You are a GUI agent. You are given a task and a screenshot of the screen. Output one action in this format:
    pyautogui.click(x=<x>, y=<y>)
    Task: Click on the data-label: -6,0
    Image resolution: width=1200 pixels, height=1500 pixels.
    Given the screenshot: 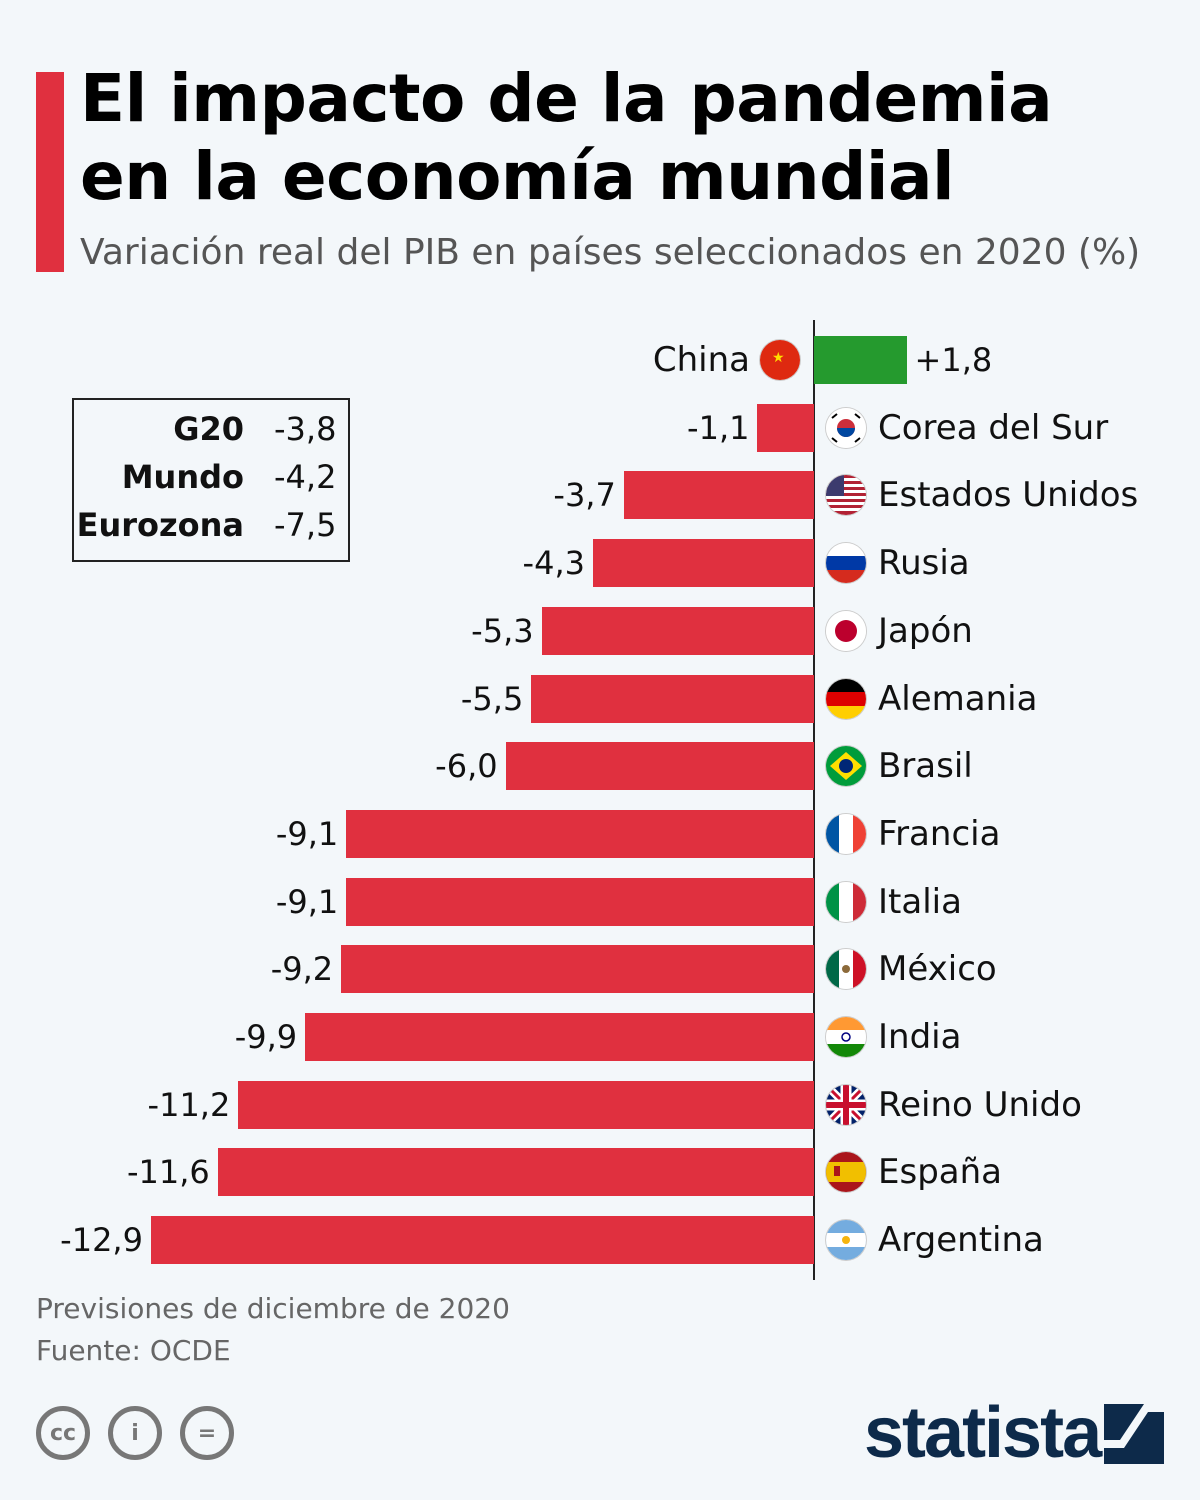 What is the action you would take?
    pyautogui.click(x=466, y=766)
    